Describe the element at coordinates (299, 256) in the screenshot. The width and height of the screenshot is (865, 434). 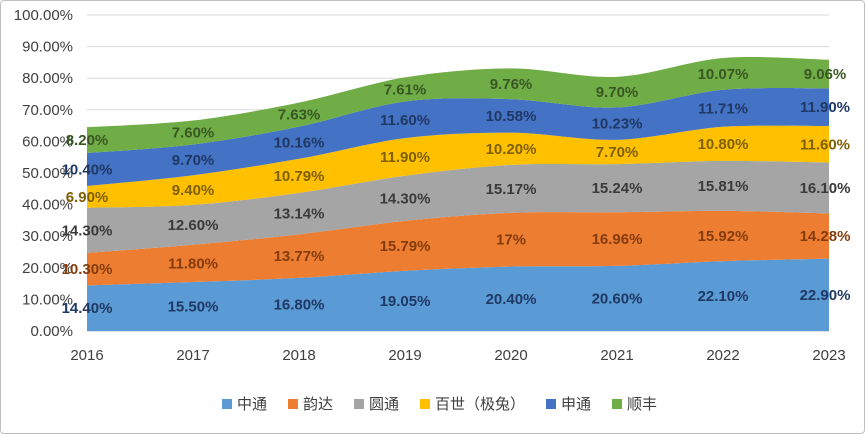
I see `data-label: 13.77%` at that location.